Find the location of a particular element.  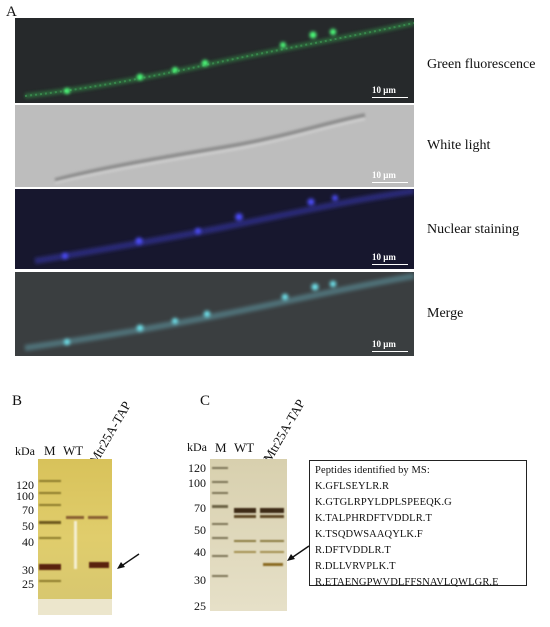

panel-b-lane-tap: Mtr25A-TAP is located at coordinates (110, 432).